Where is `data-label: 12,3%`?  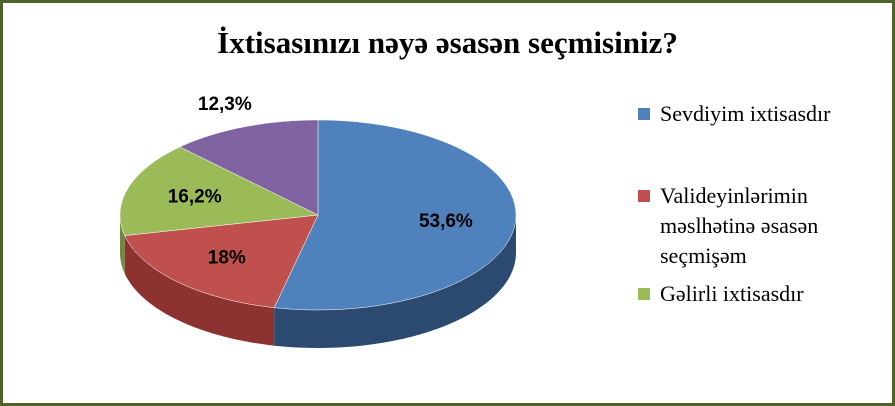 data-label: 12,3% is located at coordinates (225, 104).